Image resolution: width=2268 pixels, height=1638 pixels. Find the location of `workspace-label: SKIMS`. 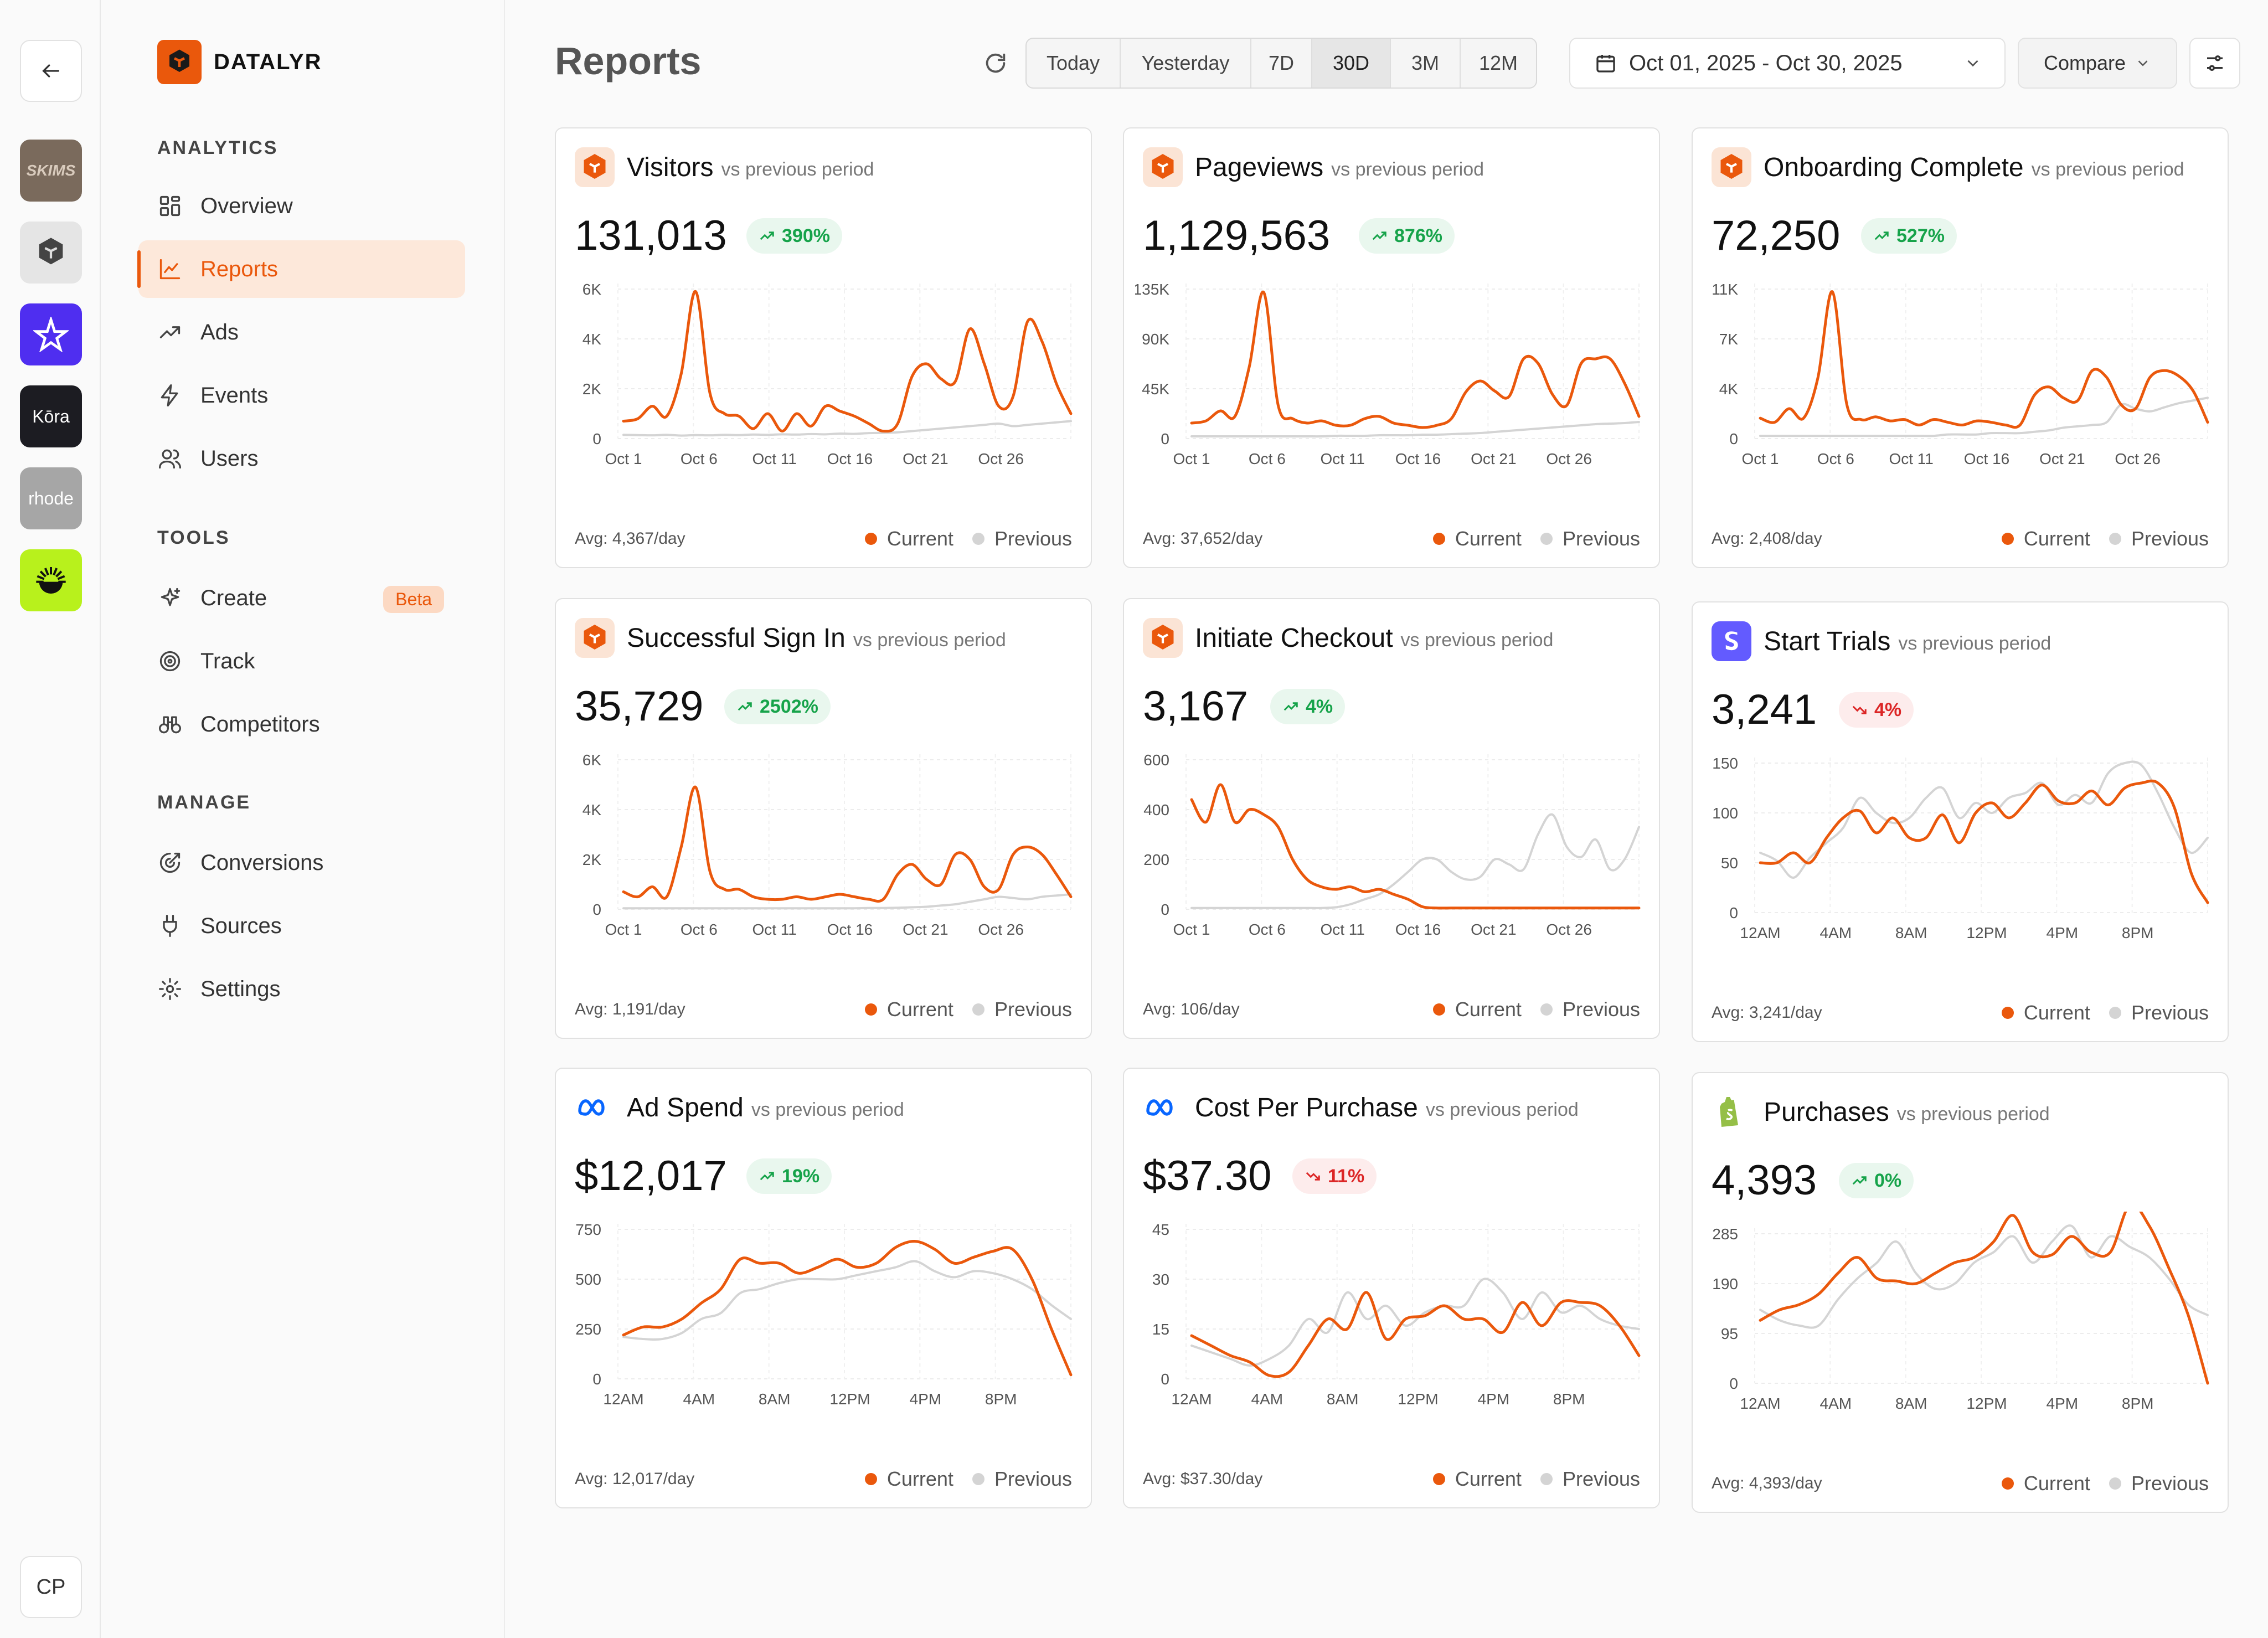

workspace-label: SKIMS is located at coordinates (51, 170).